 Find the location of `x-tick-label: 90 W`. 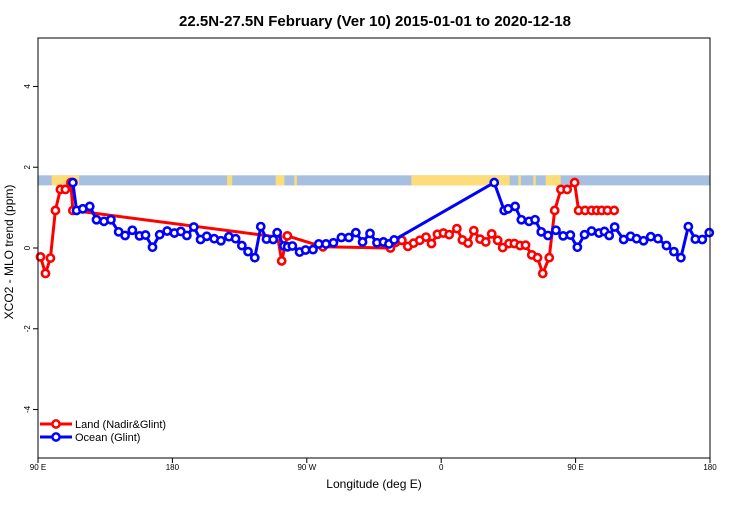

x-tick-label: 90 W is located at coordinates (306, 467).